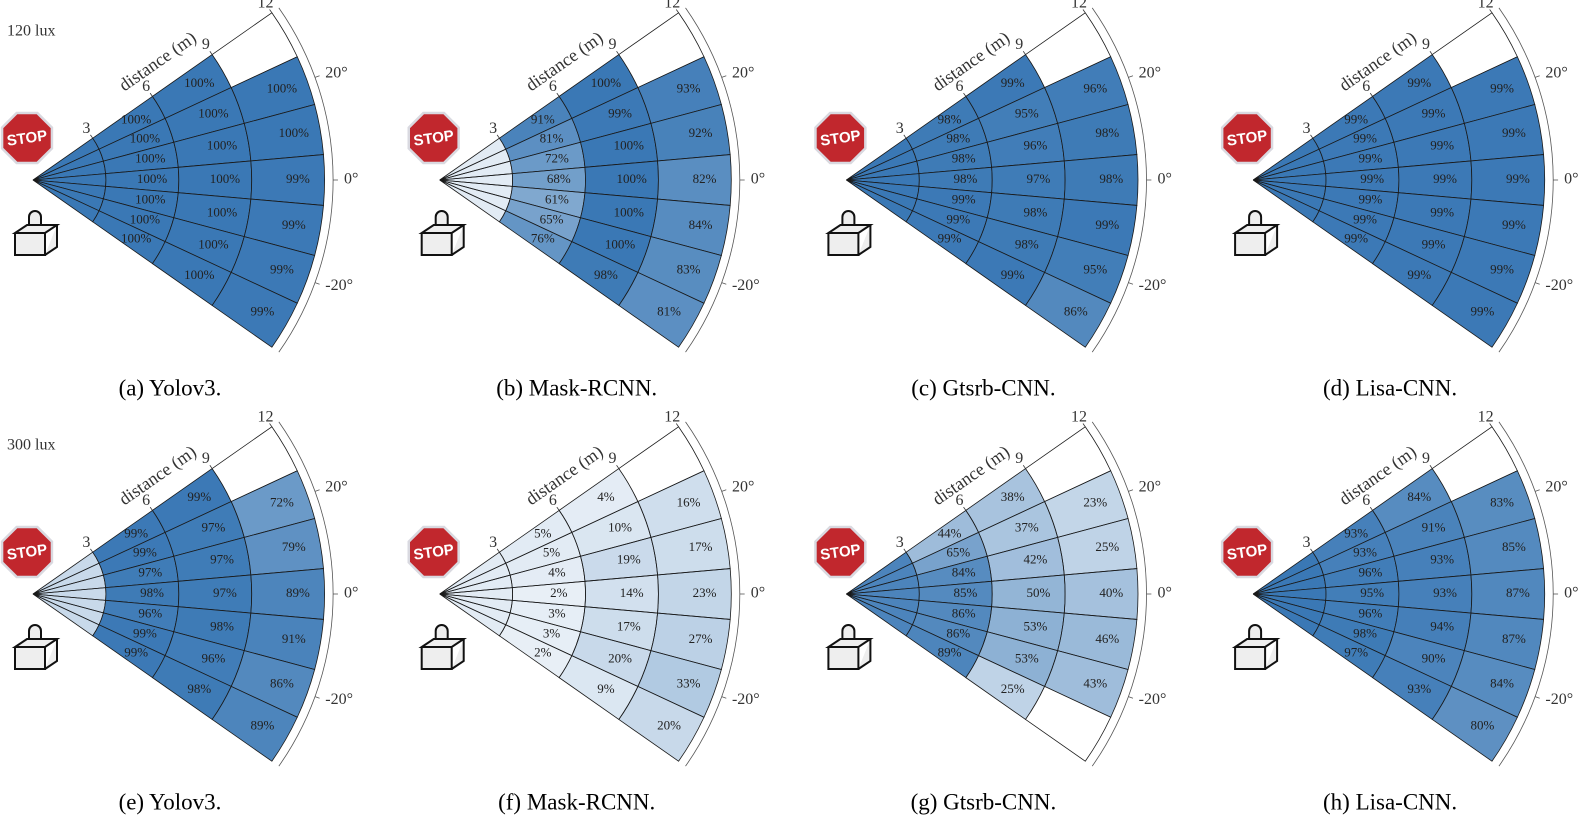 The width and height of the screenshot is (1589, 832). Describe the element at coordinates (1019, 44) in the screenshot. I see `r-tick-label: 9` at that location.